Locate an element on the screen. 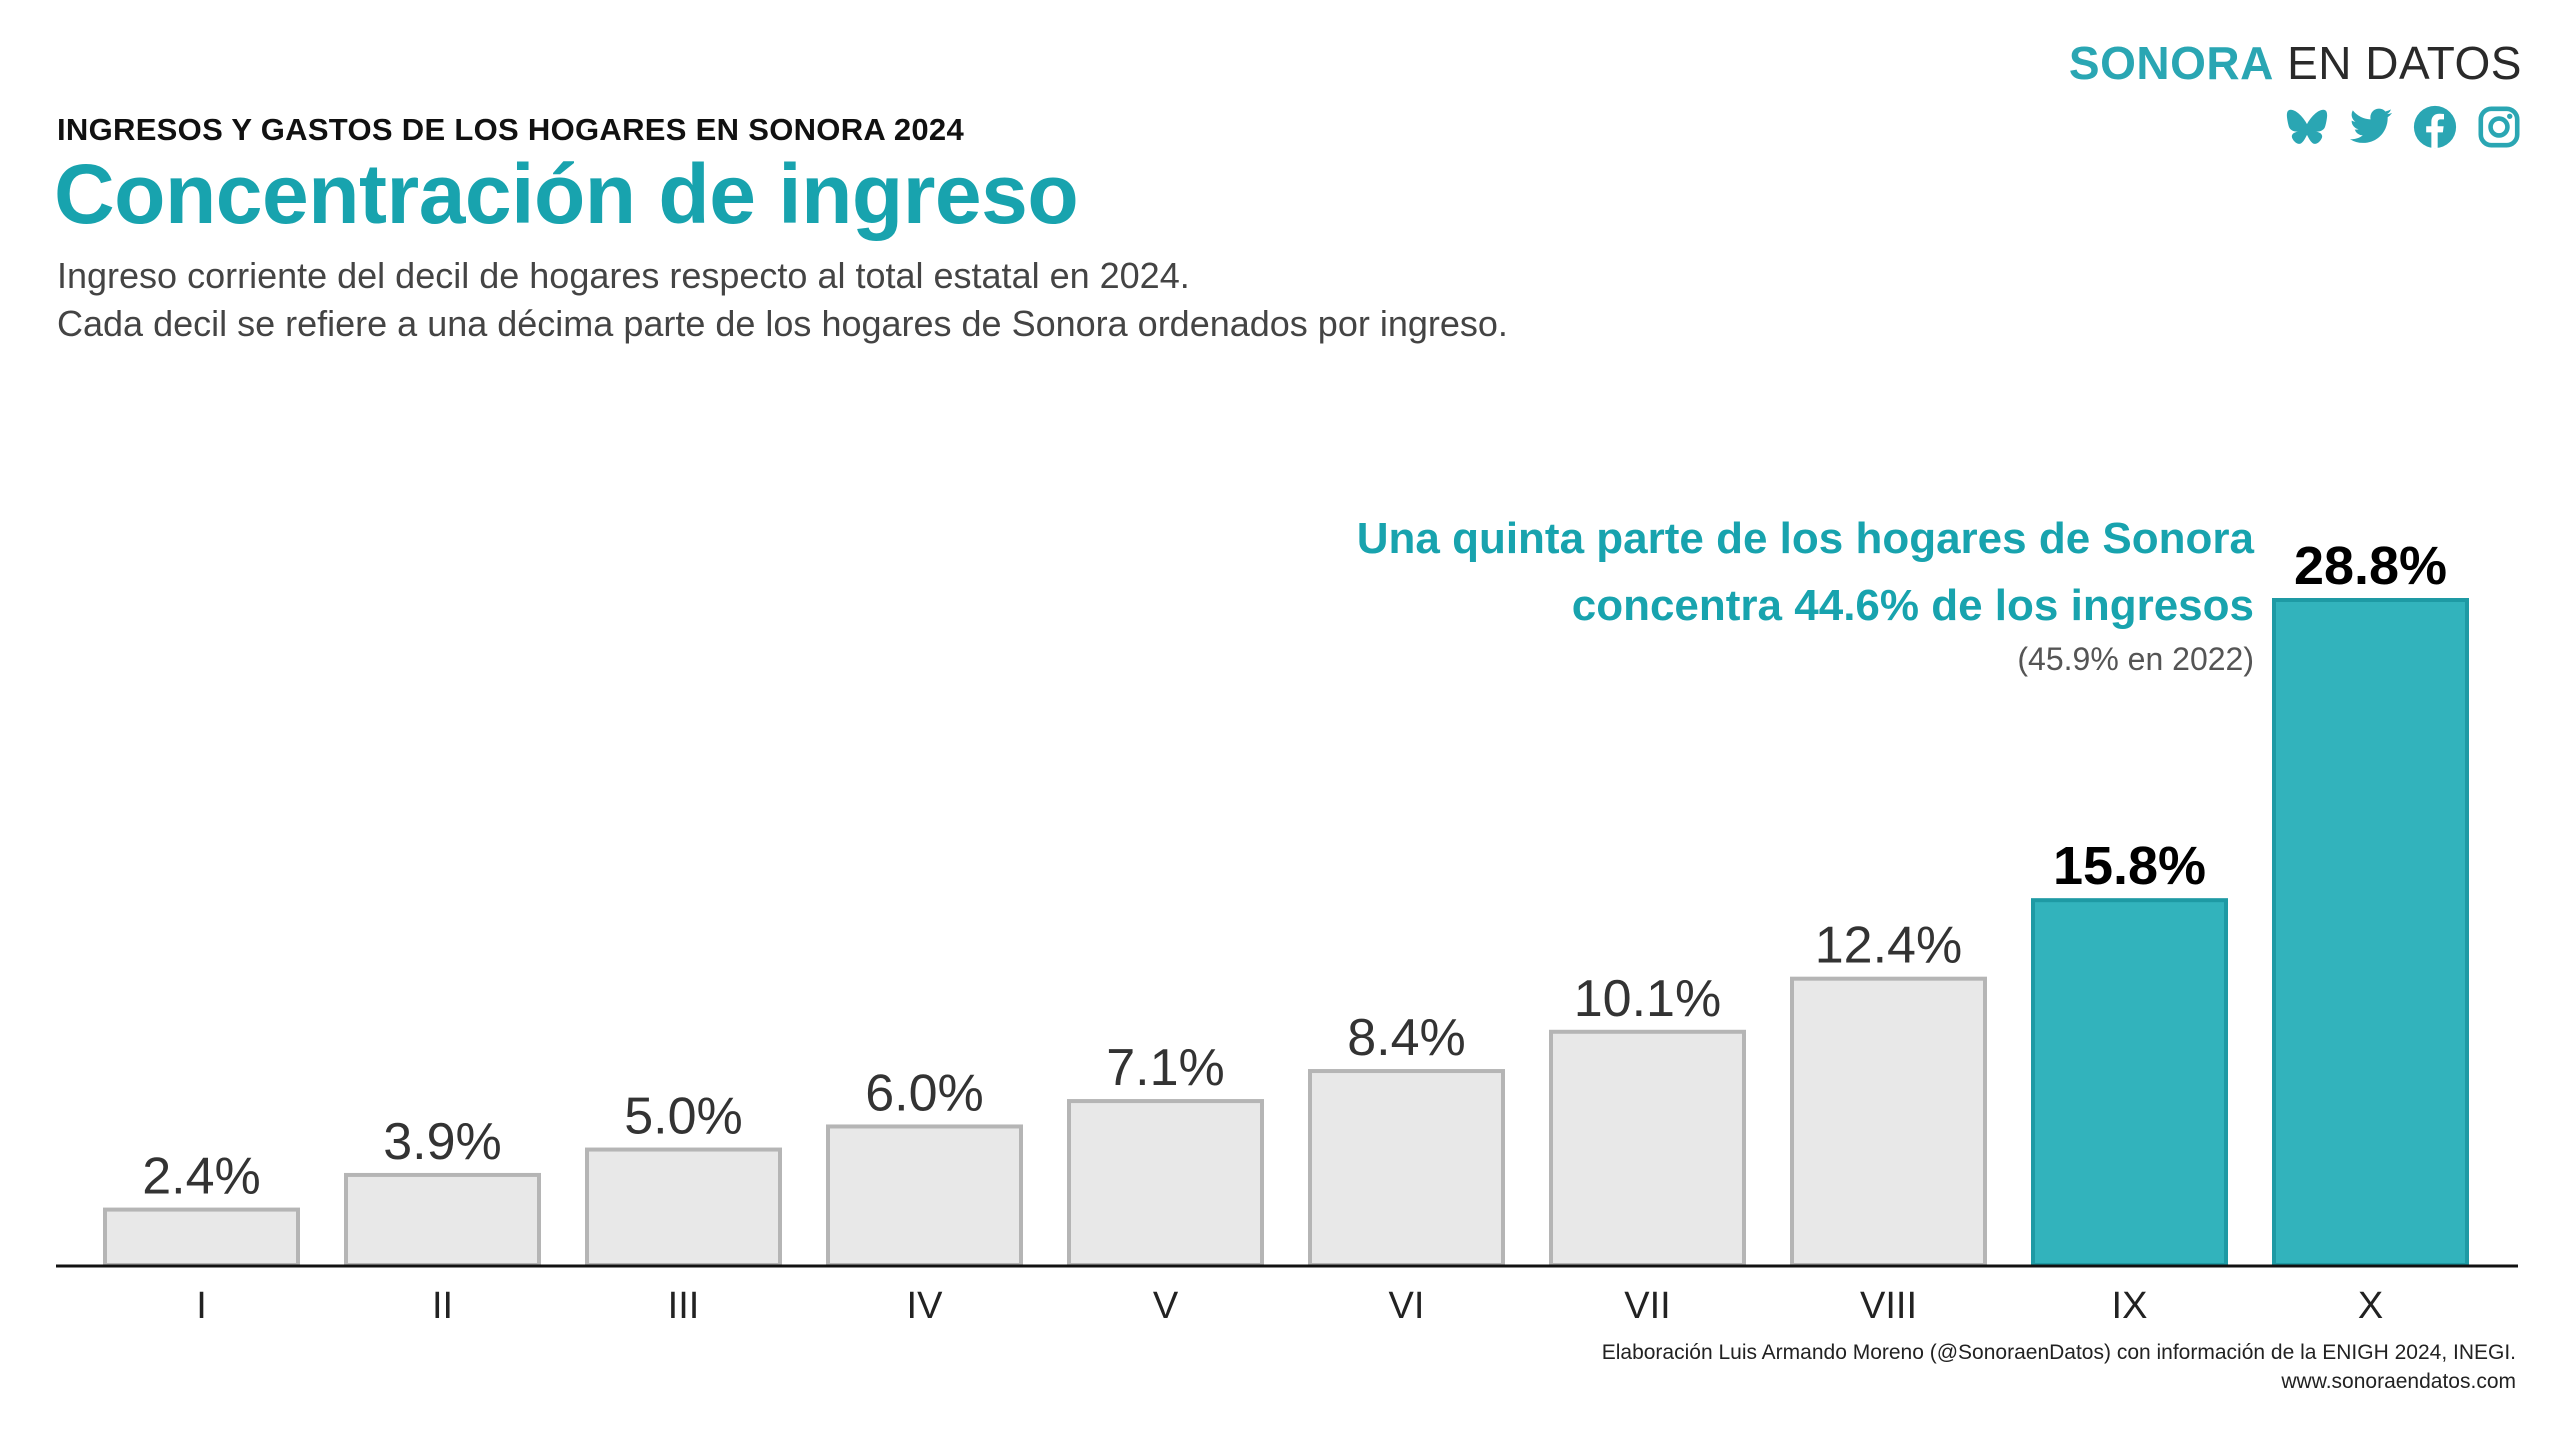  social-links is located at coordinates (2403, 127).